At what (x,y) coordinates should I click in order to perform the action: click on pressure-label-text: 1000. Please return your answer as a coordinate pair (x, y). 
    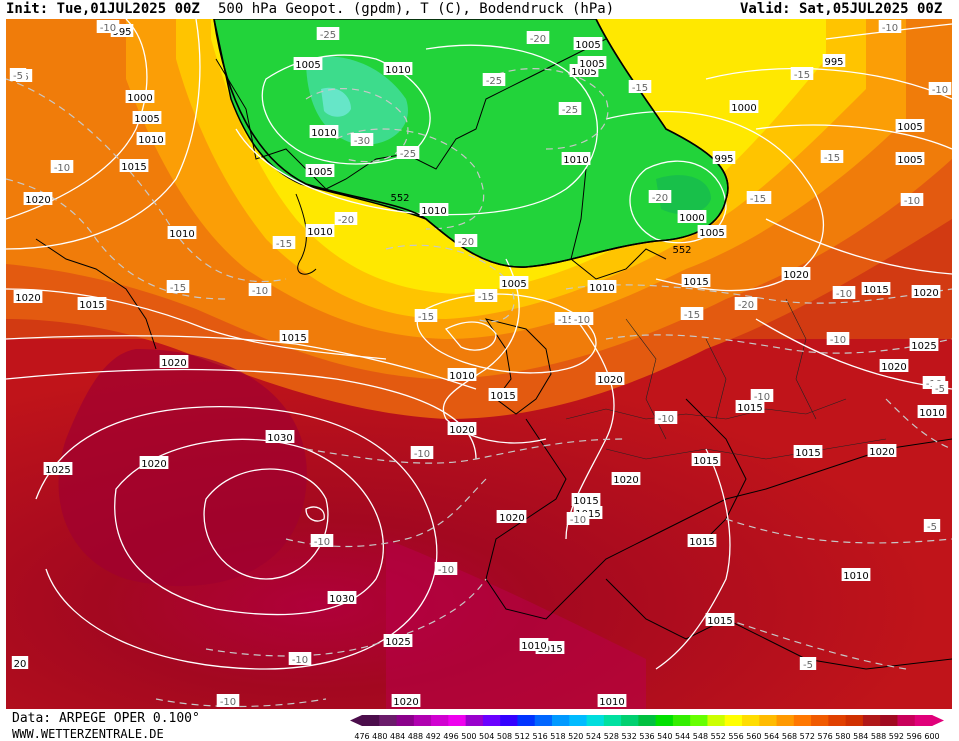
    Looking at the image, I should click on (139, 98).